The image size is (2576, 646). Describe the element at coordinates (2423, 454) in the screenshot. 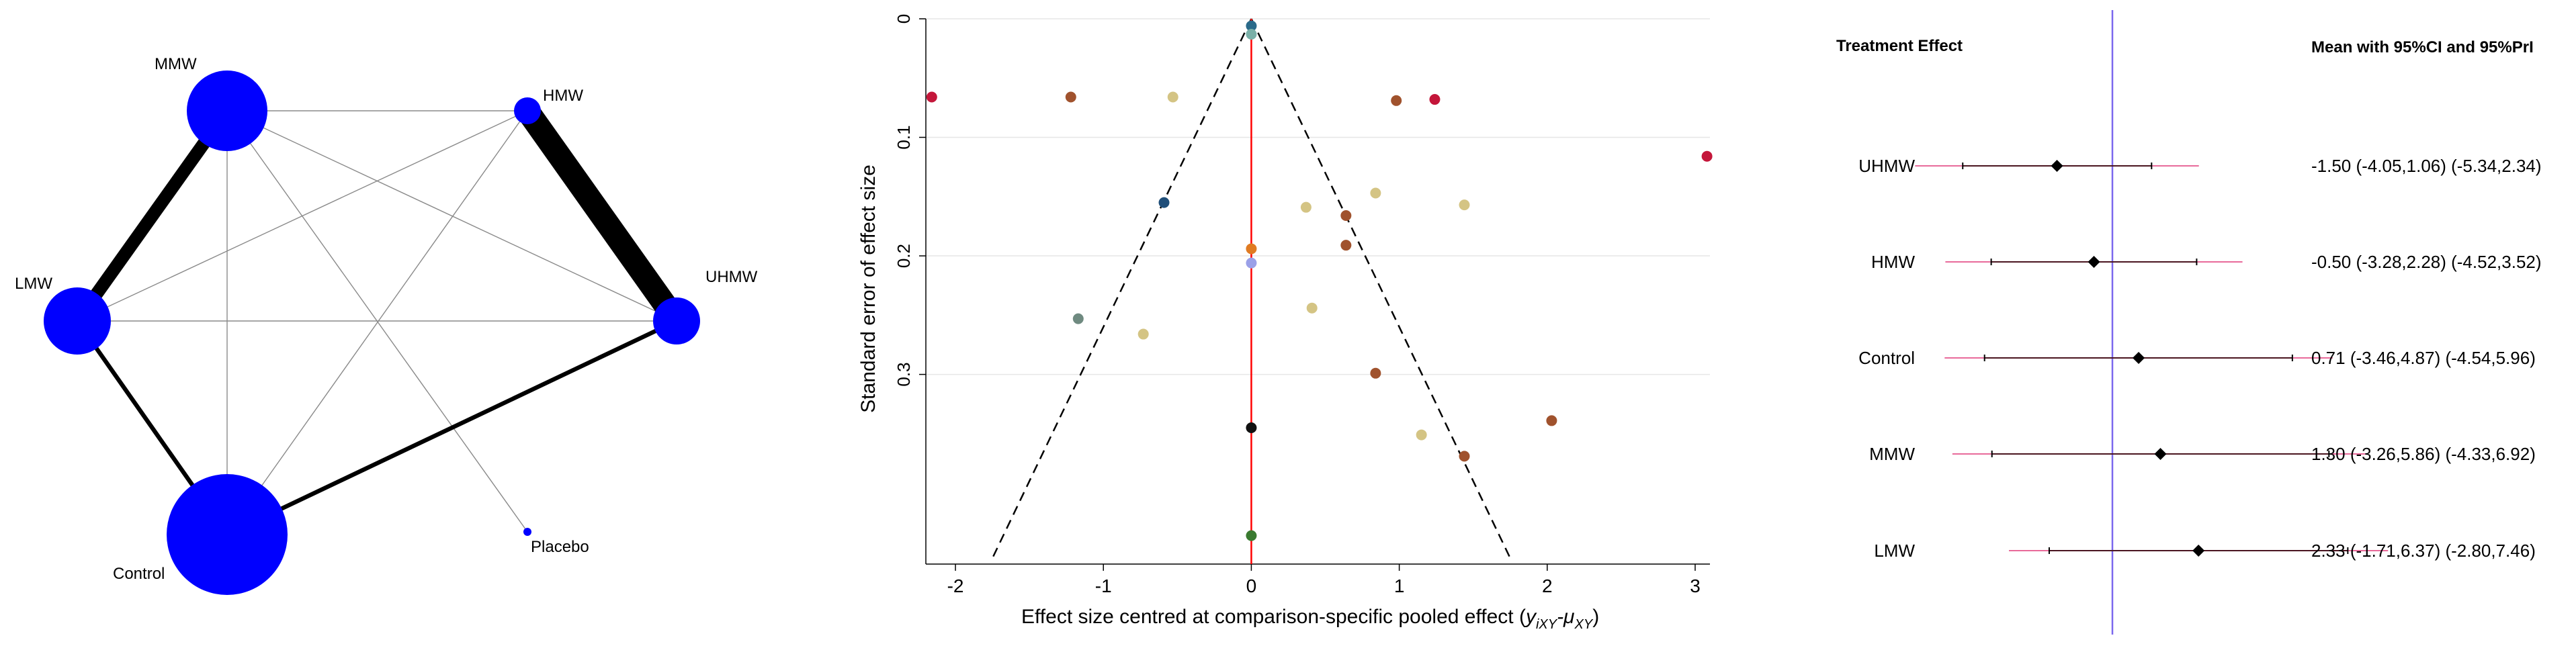

I see `forest-row-values: 1.30 (-3.26,5.86) (-4.33,6.92)` at that location.